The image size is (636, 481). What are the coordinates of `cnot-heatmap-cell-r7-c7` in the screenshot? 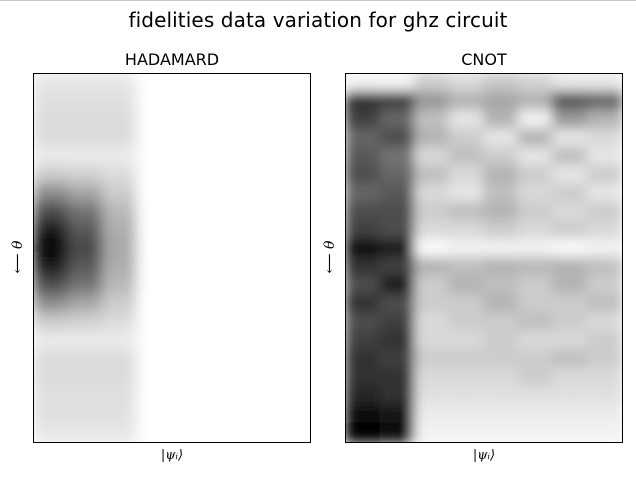 It's located at (604, 212).